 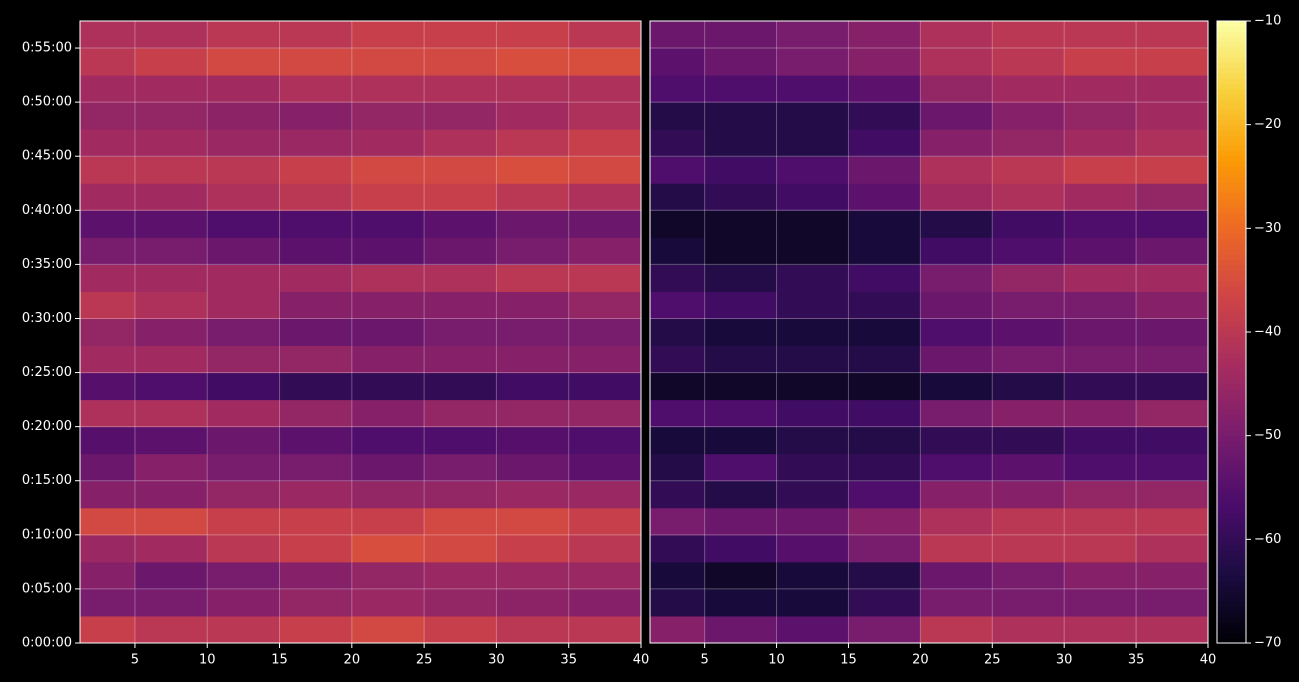 I want to click on y-tick-label: 0:45:00, so click(x=47, y=156).